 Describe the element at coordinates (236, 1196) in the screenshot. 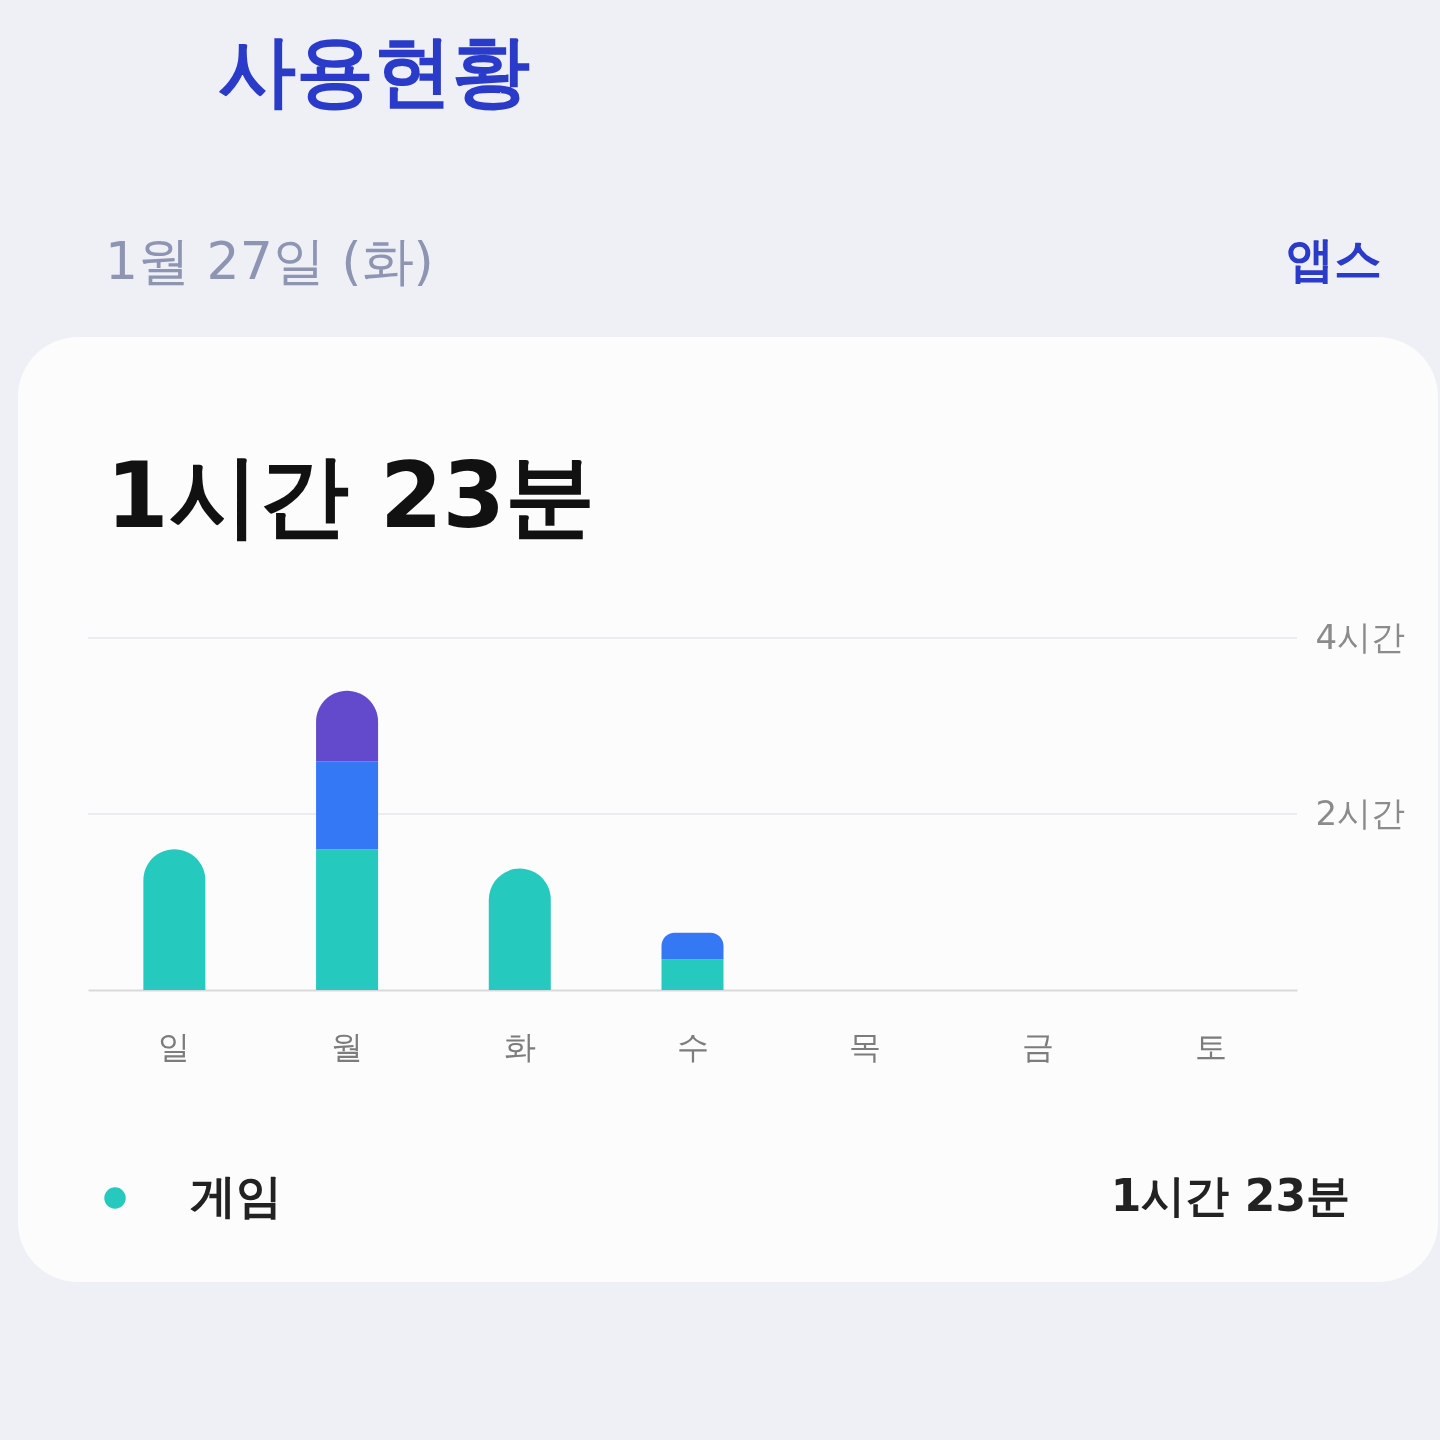

I see `legend-label: 게임` at that location.